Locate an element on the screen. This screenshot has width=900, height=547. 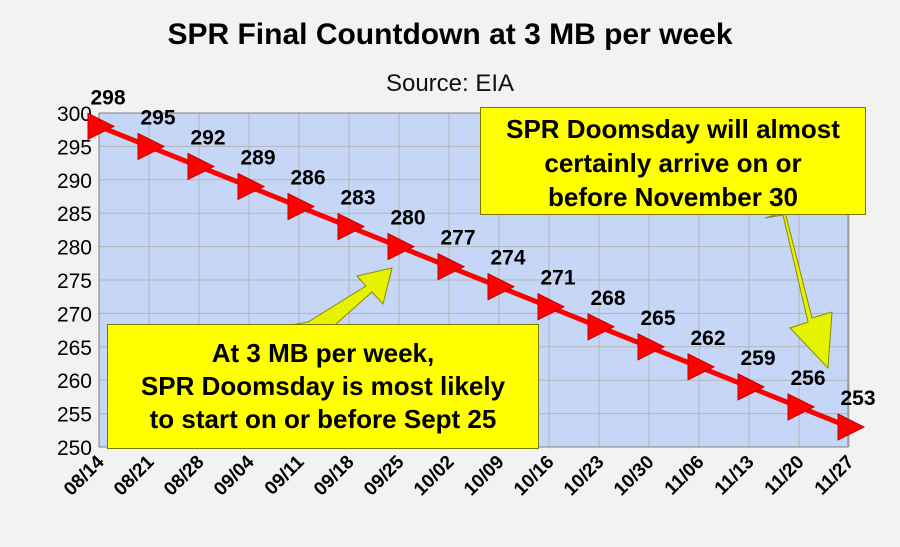
callout-september-line-3: to start on or before Sept 25 is located at coordinates (323, 419).